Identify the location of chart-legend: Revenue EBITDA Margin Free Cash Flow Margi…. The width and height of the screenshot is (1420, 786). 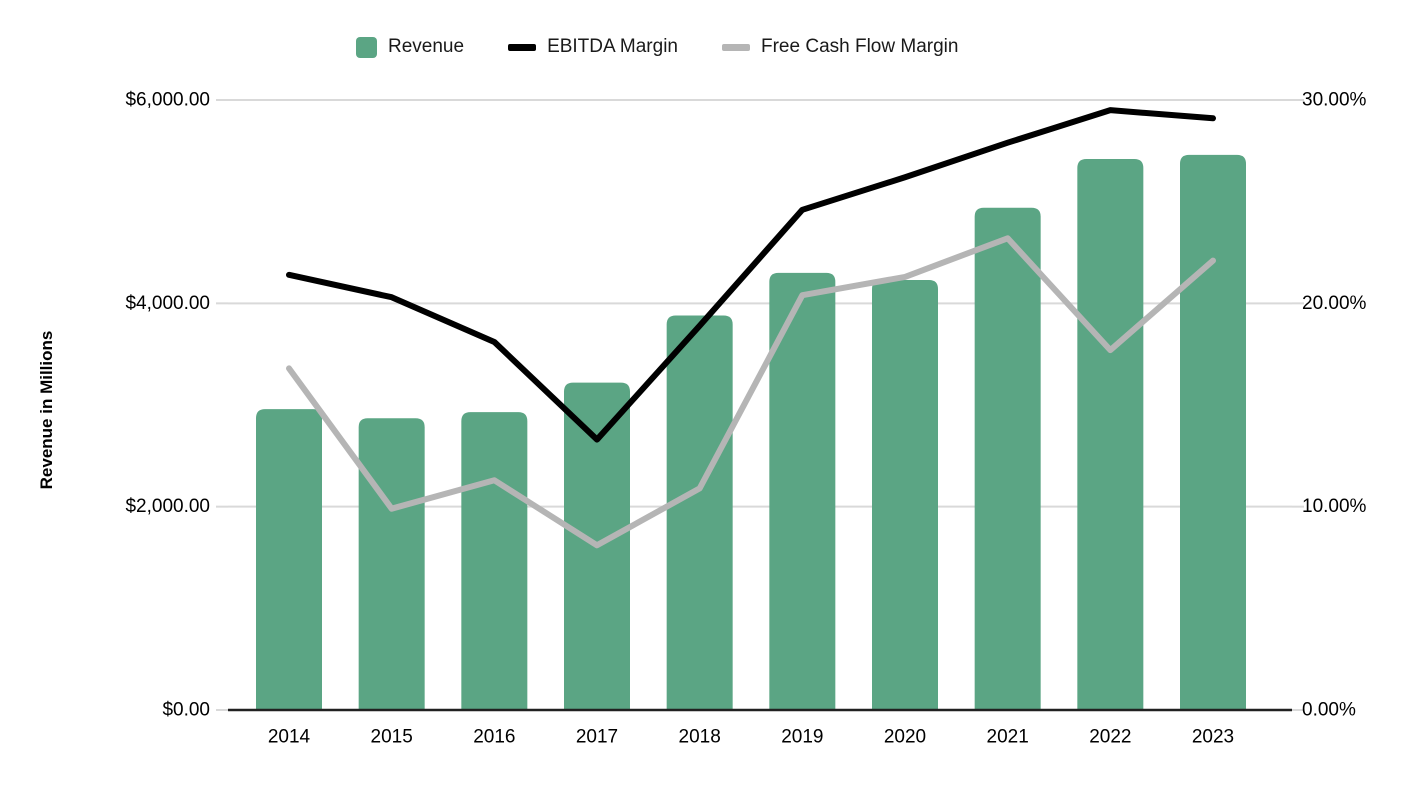
(657, 47).